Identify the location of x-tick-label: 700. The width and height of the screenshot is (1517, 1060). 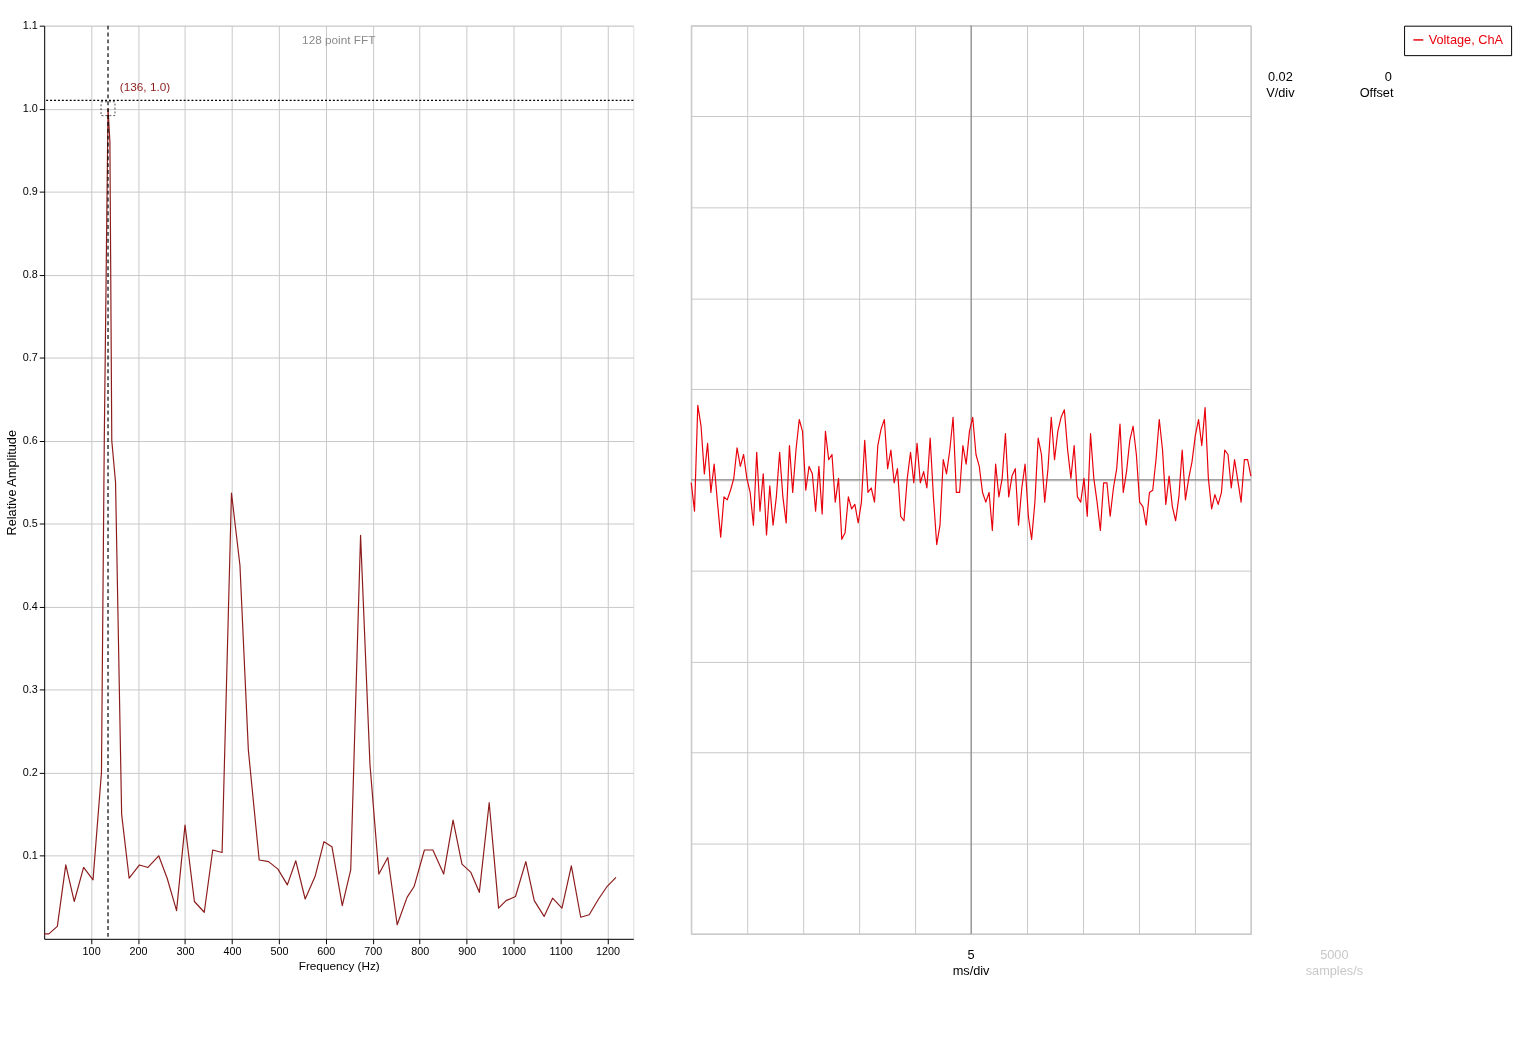
(373, 951).